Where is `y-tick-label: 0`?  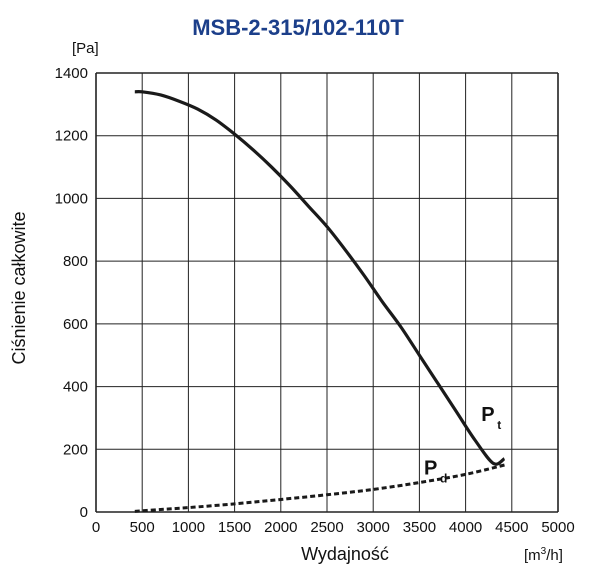
y-tick-label: 0 is located at coordinates (84, 512).